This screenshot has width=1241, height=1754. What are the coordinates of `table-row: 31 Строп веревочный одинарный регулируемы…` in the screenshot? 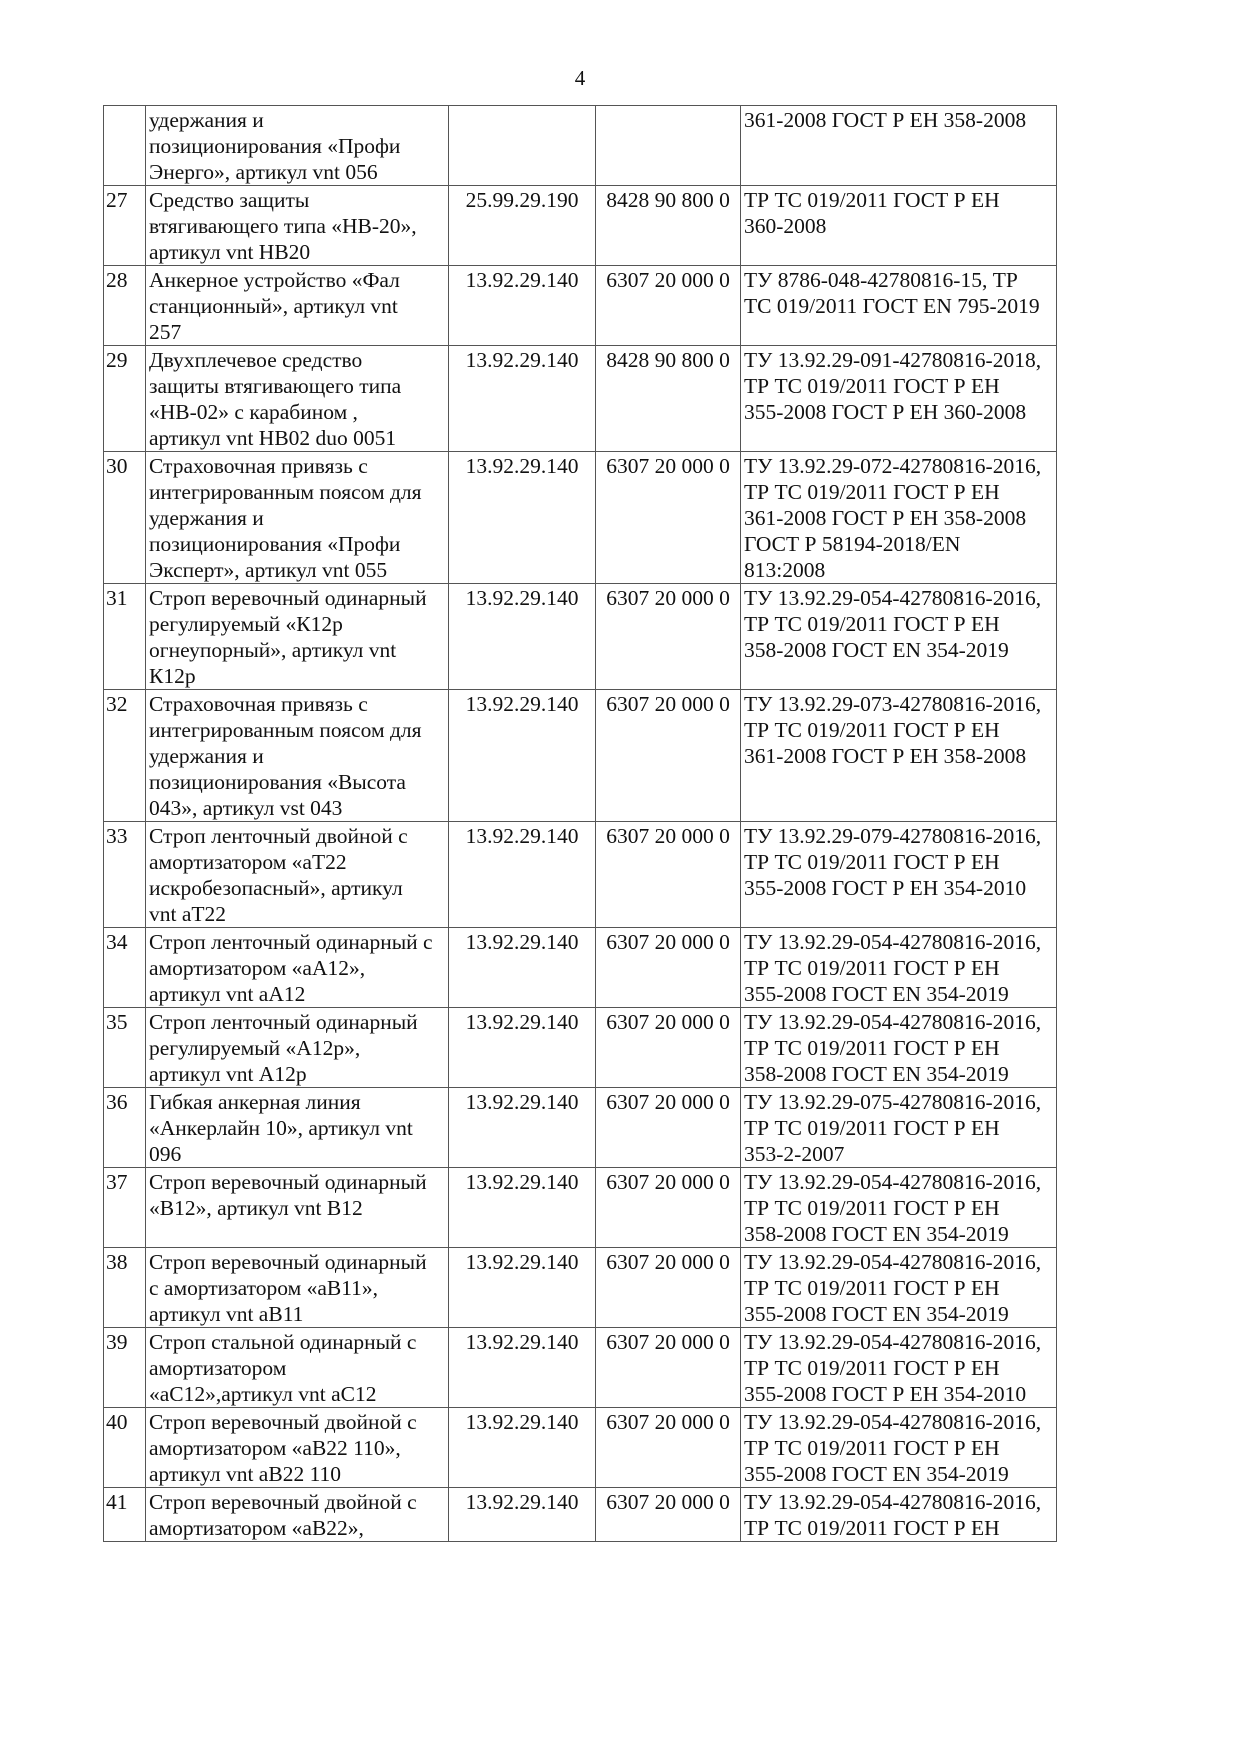 It's located at (580, 636).